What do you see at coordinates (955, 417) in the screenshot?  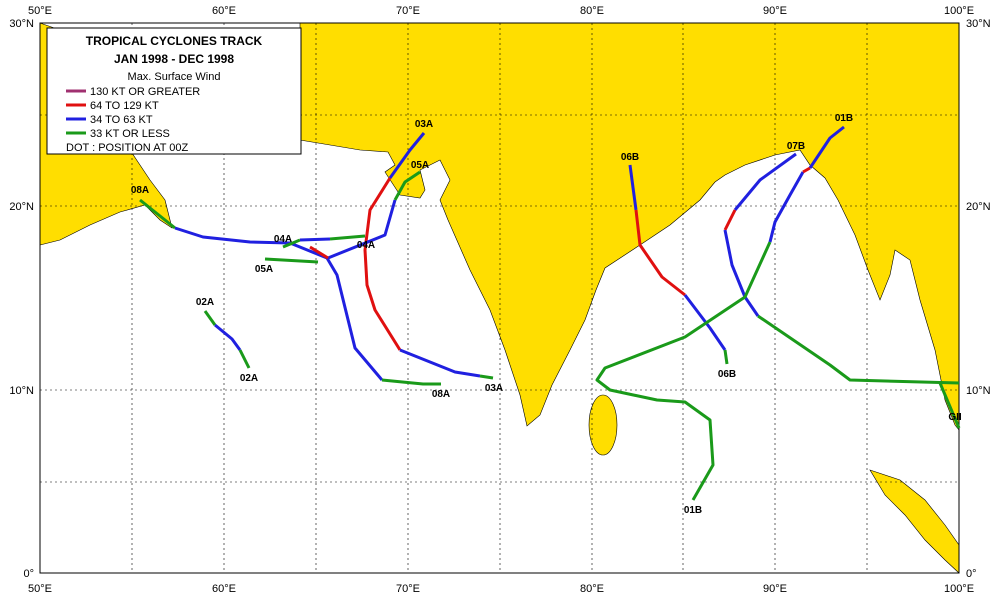 I see `storm-label: GII` at bounding box center [955, 417].